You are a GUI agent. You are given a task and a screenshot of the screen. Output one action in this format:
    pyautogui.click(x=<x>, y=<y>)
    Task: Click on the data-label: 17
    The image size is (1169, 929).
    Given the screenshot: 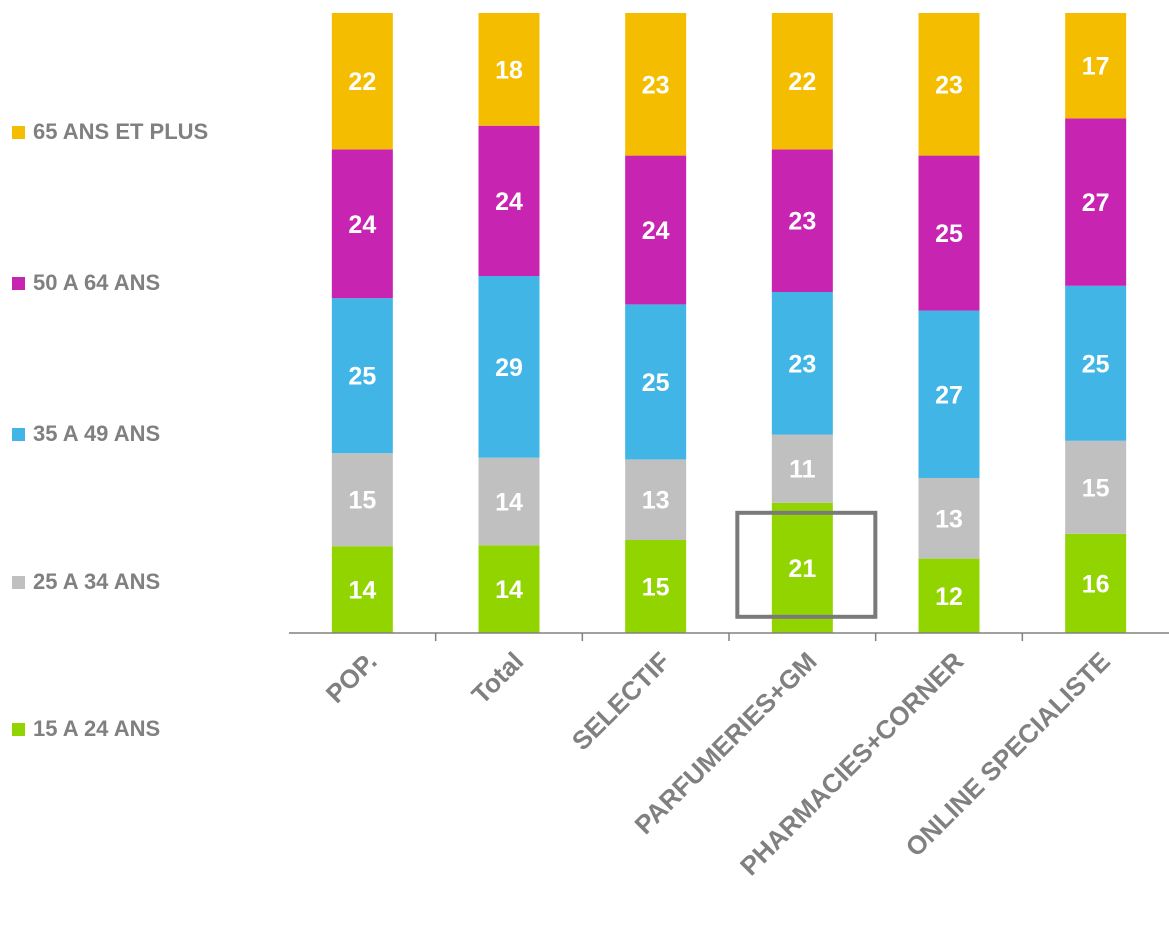 What is the action you would take?
    pyautogui.click(x=1096, y=67)
    